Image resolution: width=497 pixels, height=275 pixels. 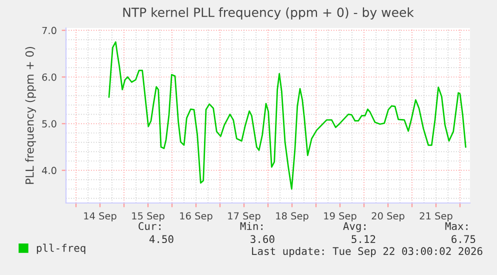 I want to click on y-tick-label: 7.0, so click(x=49, y=30).